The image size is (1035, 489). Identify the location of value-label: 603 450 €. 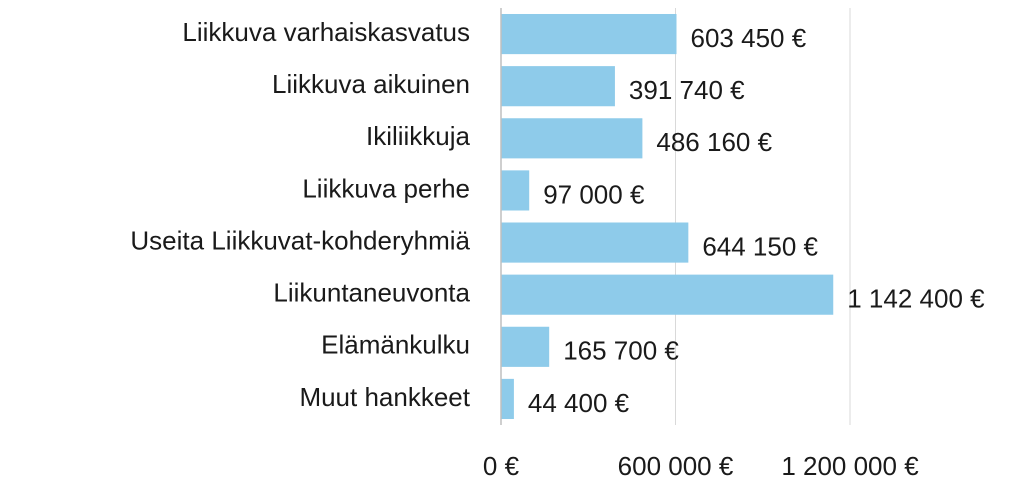
(749, 38).